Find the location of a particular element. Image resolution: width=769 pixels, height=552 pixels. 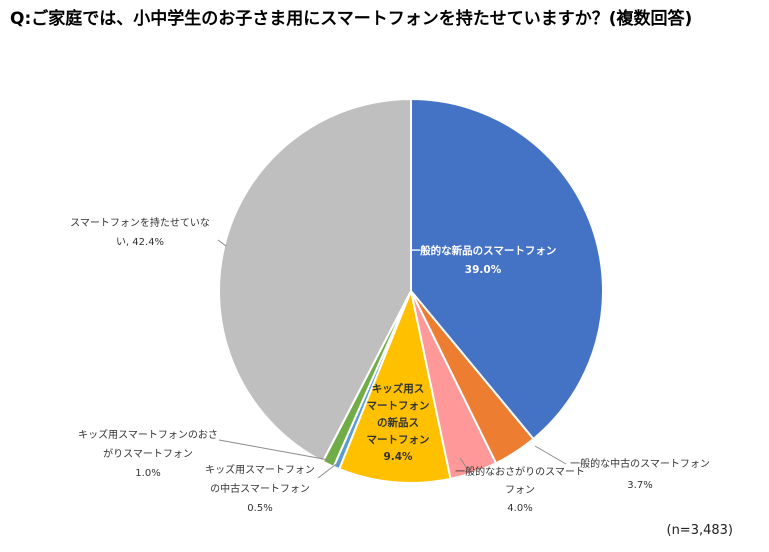

slice-label: キッズ用スマートフォンの中古スマートフォン 0.5% is located at coordinates (260, 488).